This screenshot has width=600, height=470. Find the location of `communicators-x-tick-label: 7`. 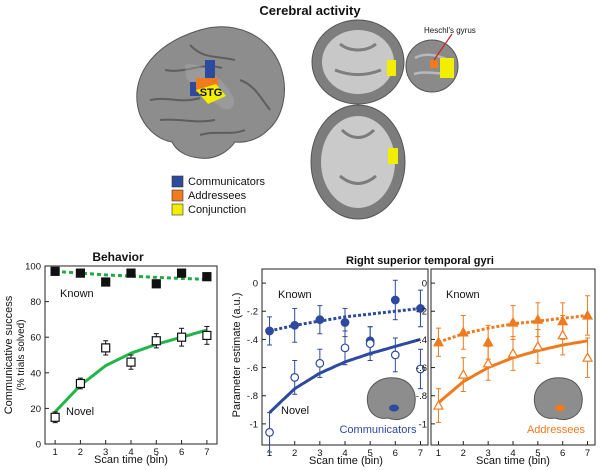

communicators-x-tick-label: 7 is located at coordinates (420, 453).